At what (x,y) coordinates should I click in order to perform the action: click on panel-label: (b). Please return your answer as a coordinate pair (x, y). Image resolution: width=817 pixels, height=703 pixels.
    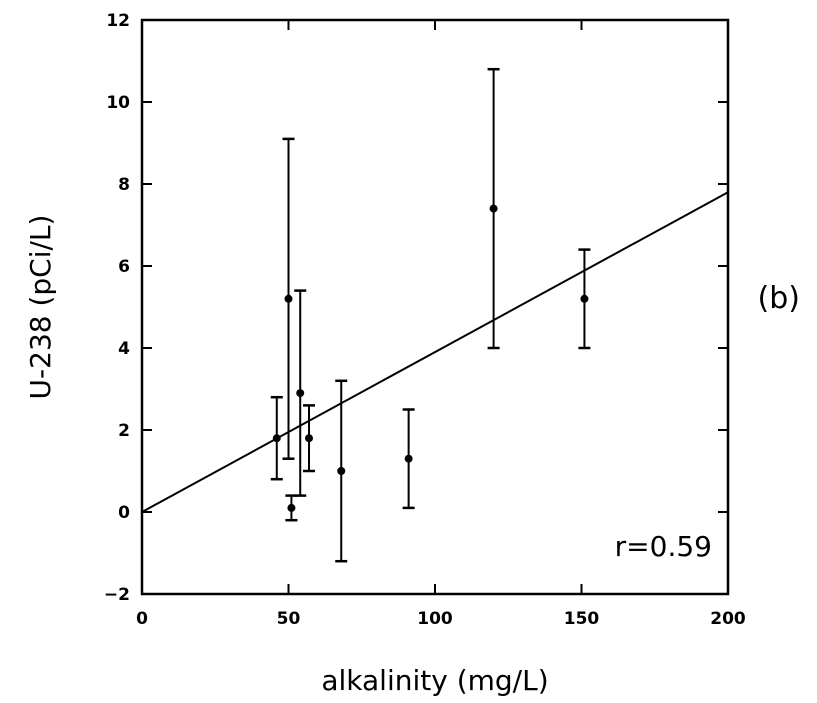
    Looking at the image, I should click on (779, 298).